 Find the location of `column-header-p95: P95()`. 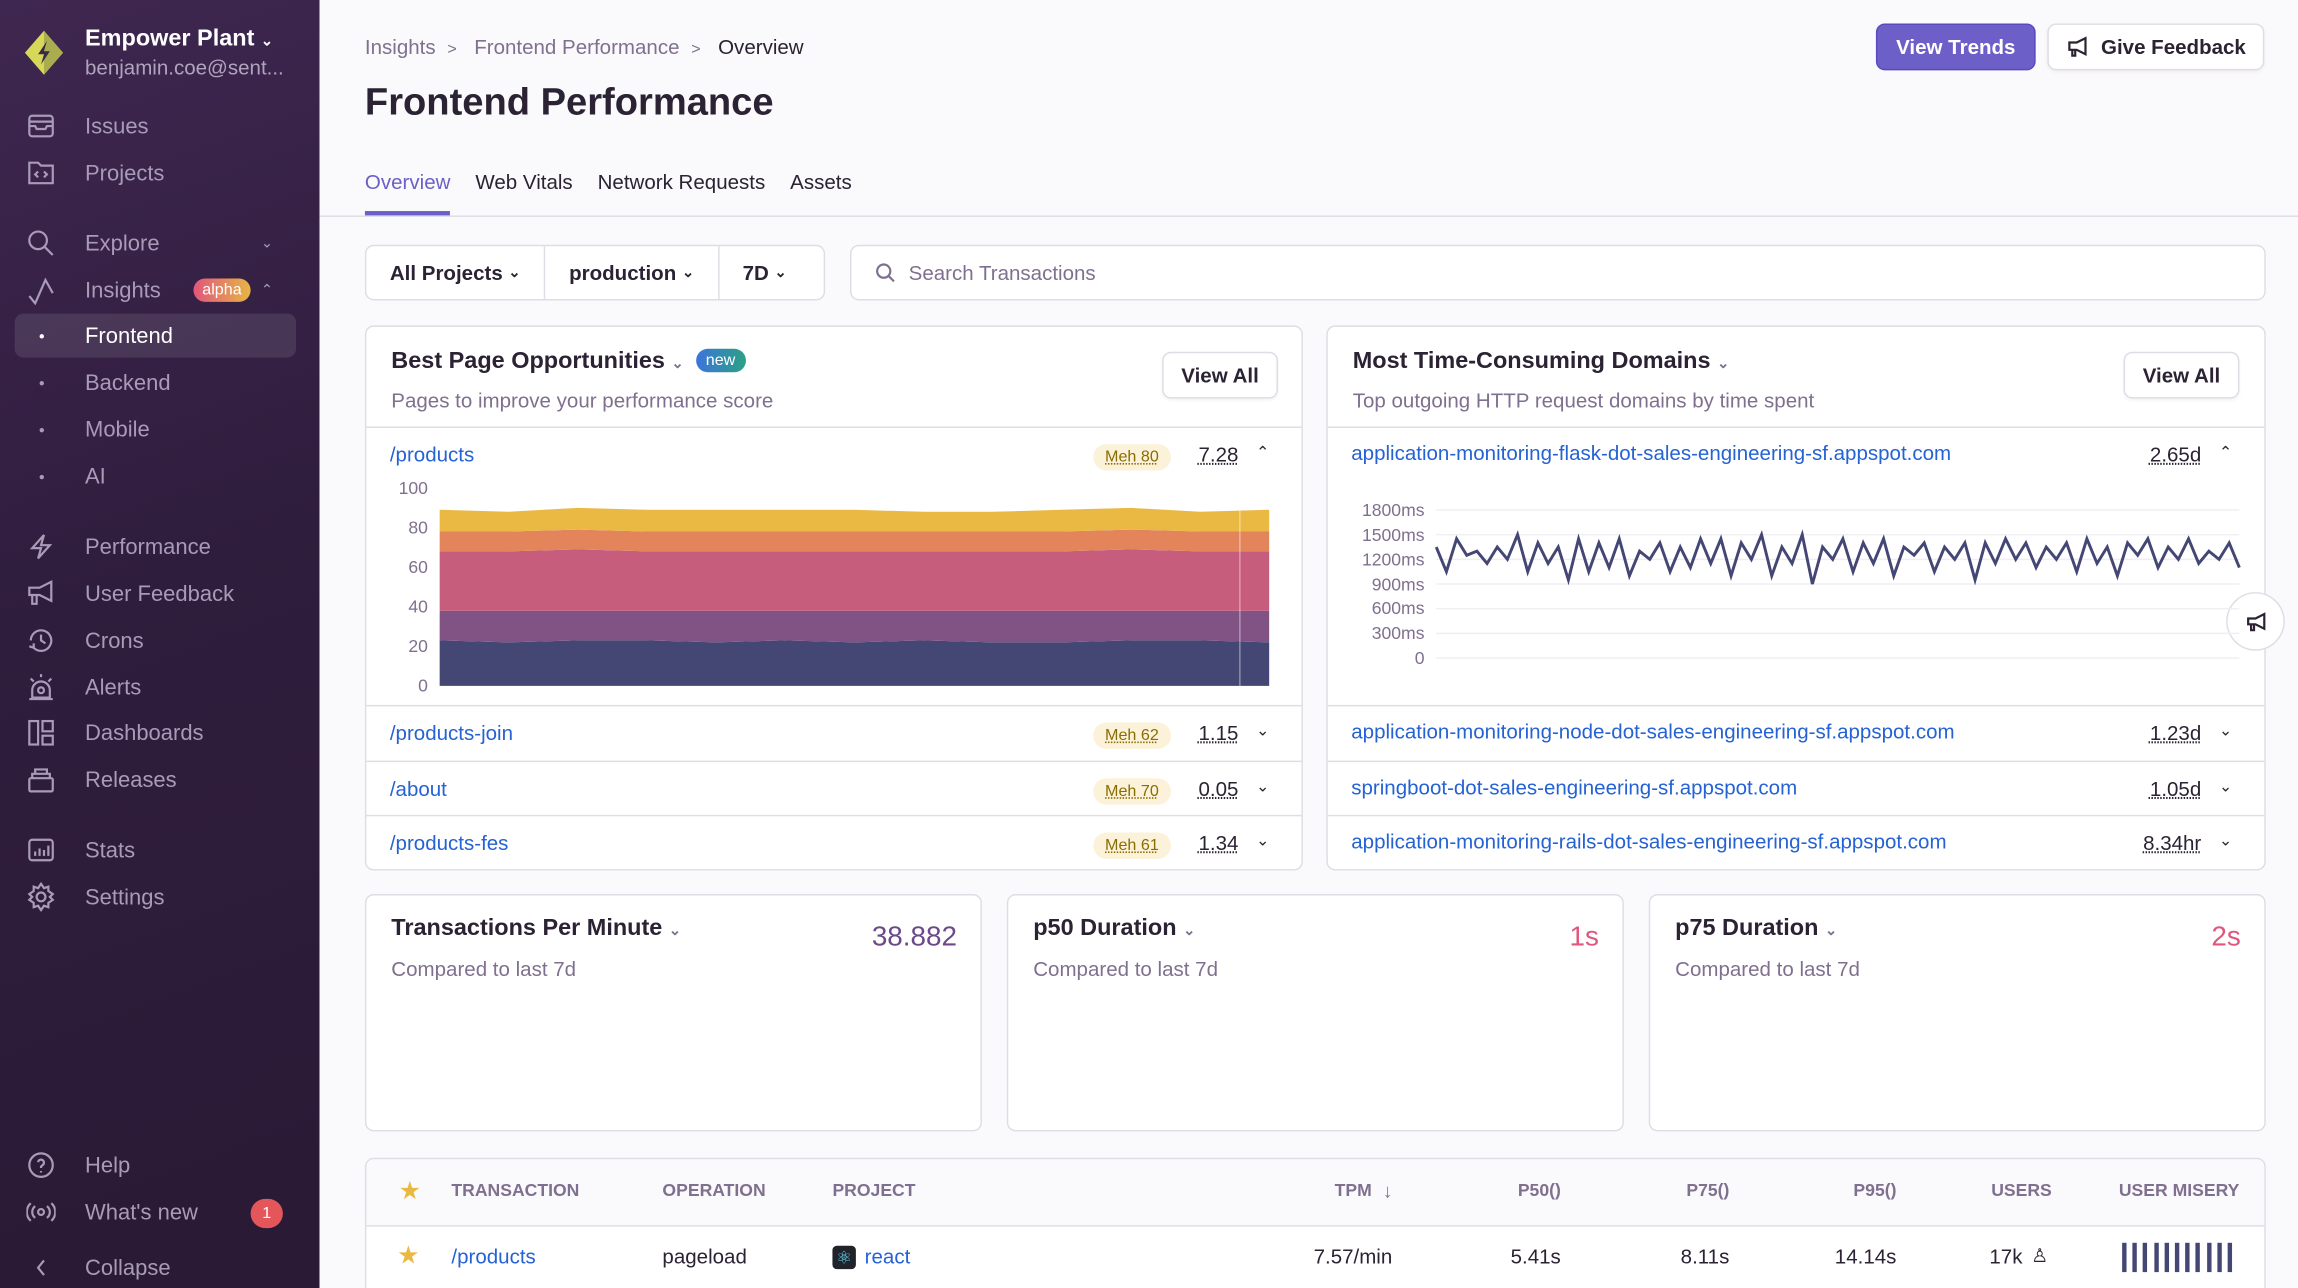

column-header-p95: P95() is located at coordinates (1875, 1190).